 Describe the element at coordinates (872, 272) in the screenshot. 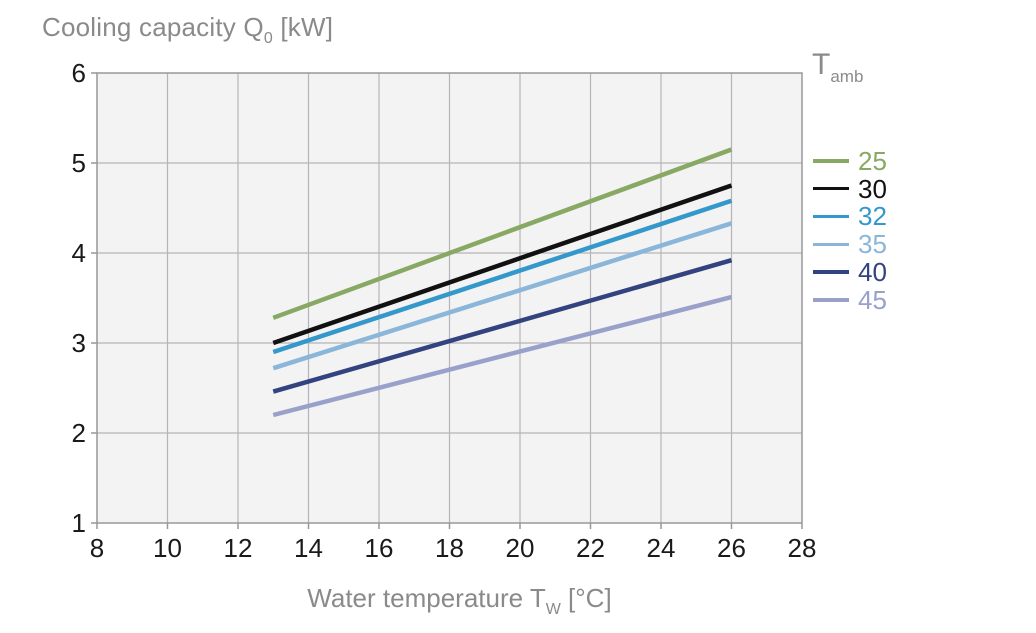

I see `legend-label: 40` at that location.